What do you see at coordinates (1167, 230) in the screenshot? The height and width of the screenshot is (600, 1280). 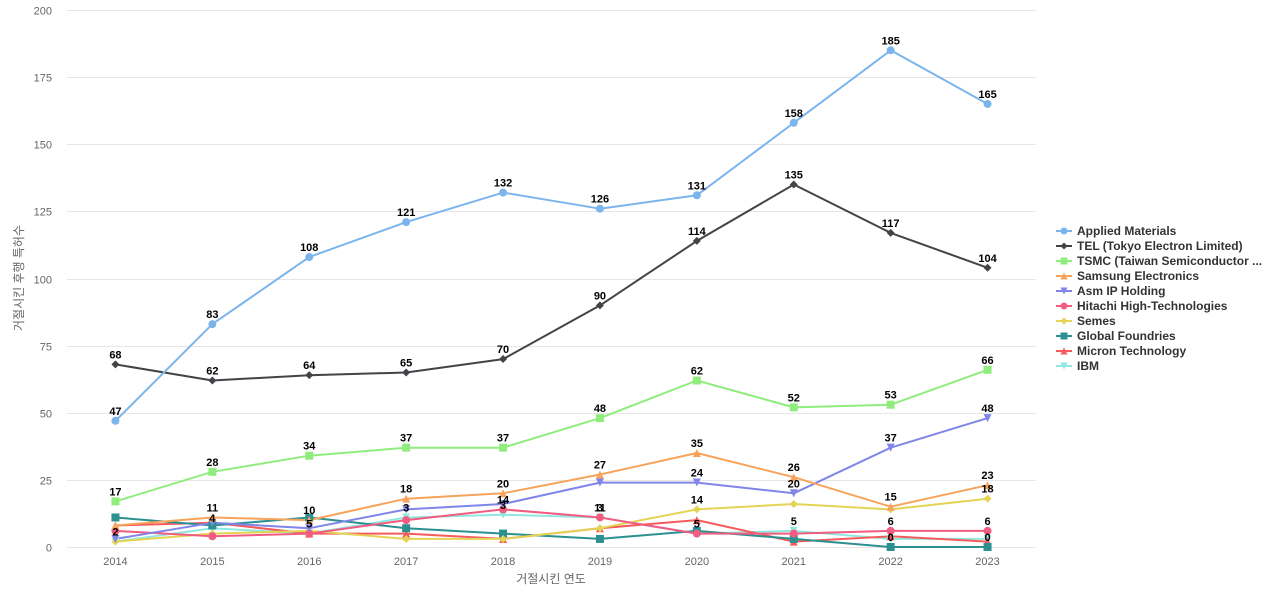 I see `legend-item: Applied Materials` at bounding box center [1167, 230].